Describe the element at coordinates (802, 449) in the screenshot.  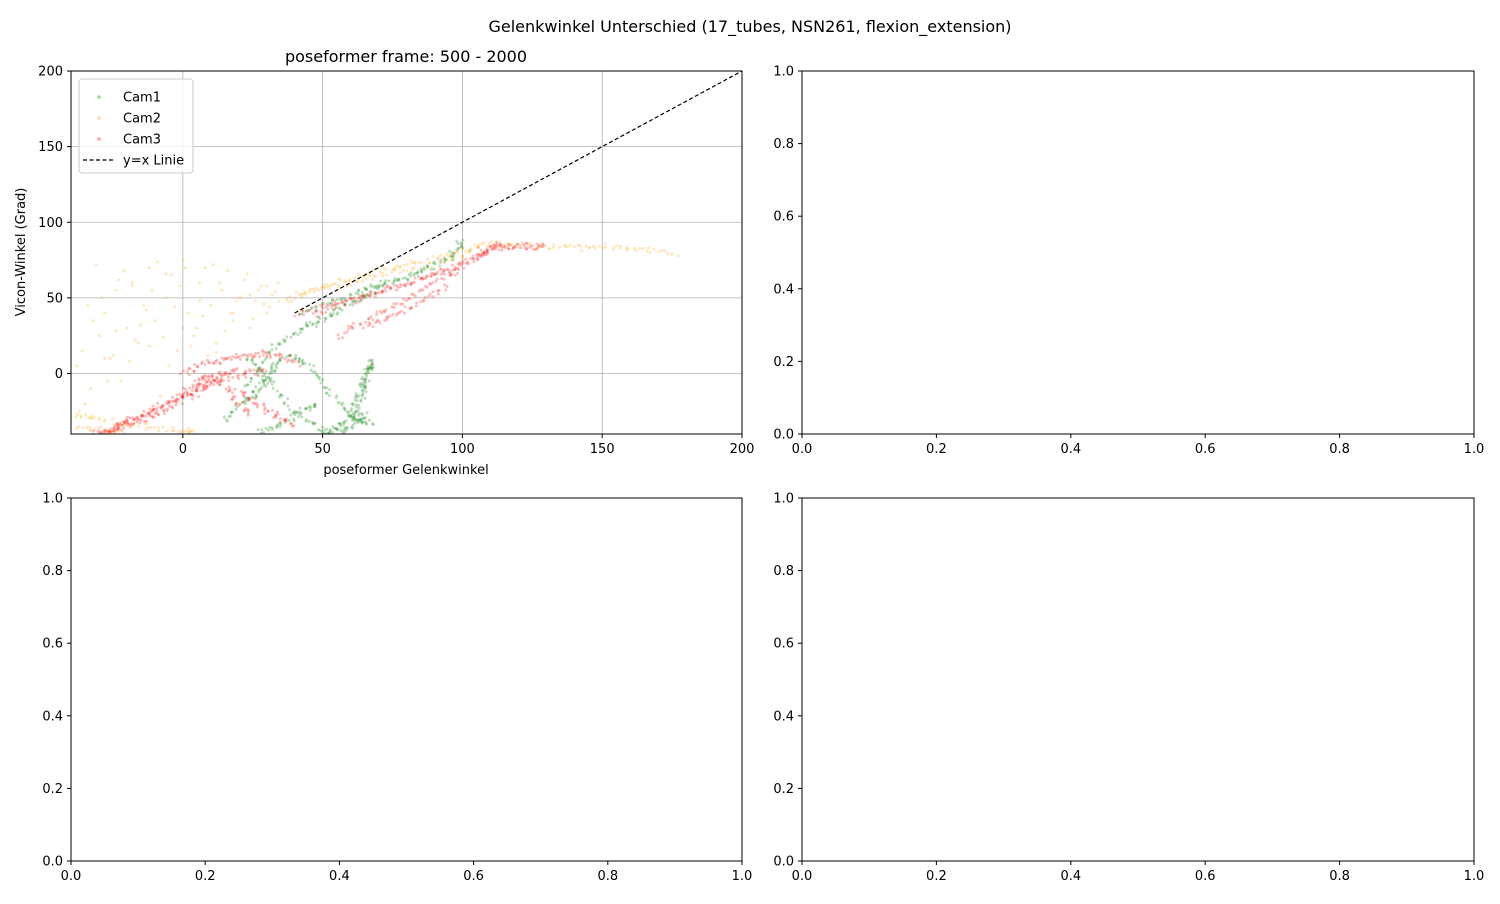
I see `x-tick-label: 0.0` at that location.